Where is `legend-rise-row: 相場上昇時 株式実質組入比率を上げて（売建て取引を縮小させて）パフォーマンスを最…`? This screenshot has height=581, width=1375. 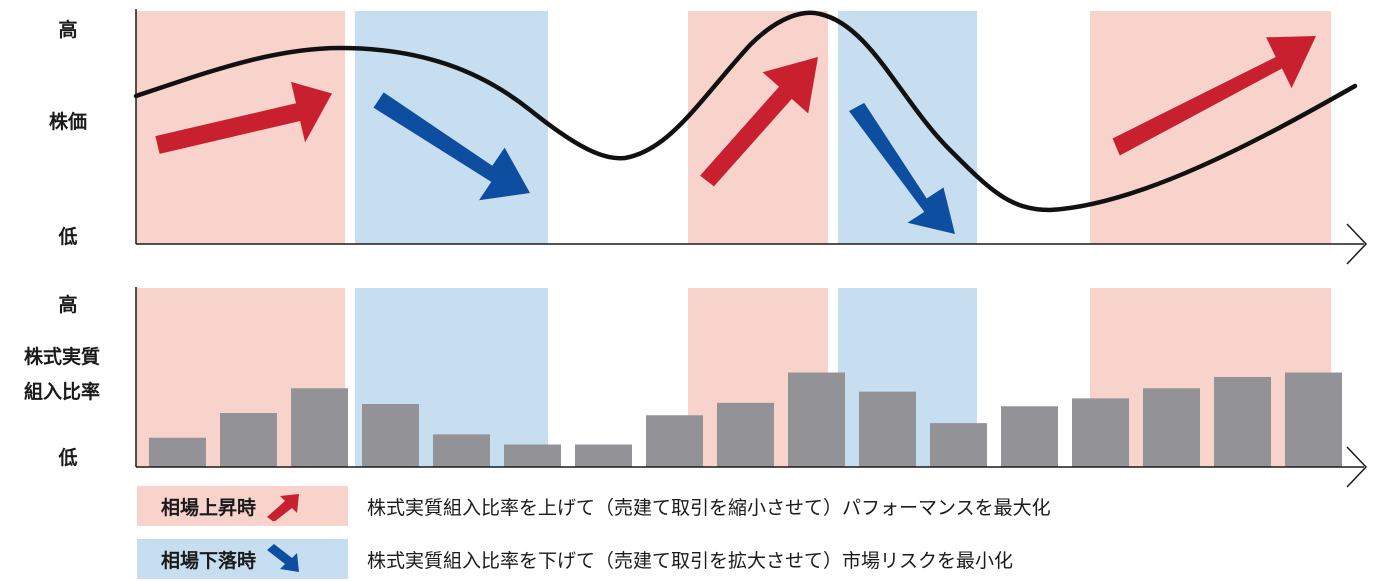 legend-rise-row: 相場上昇時 株式実質組入比率を上げて（売建て取引を縮小させて）パフォーマンスを最… is located at coordinates (594, 506).